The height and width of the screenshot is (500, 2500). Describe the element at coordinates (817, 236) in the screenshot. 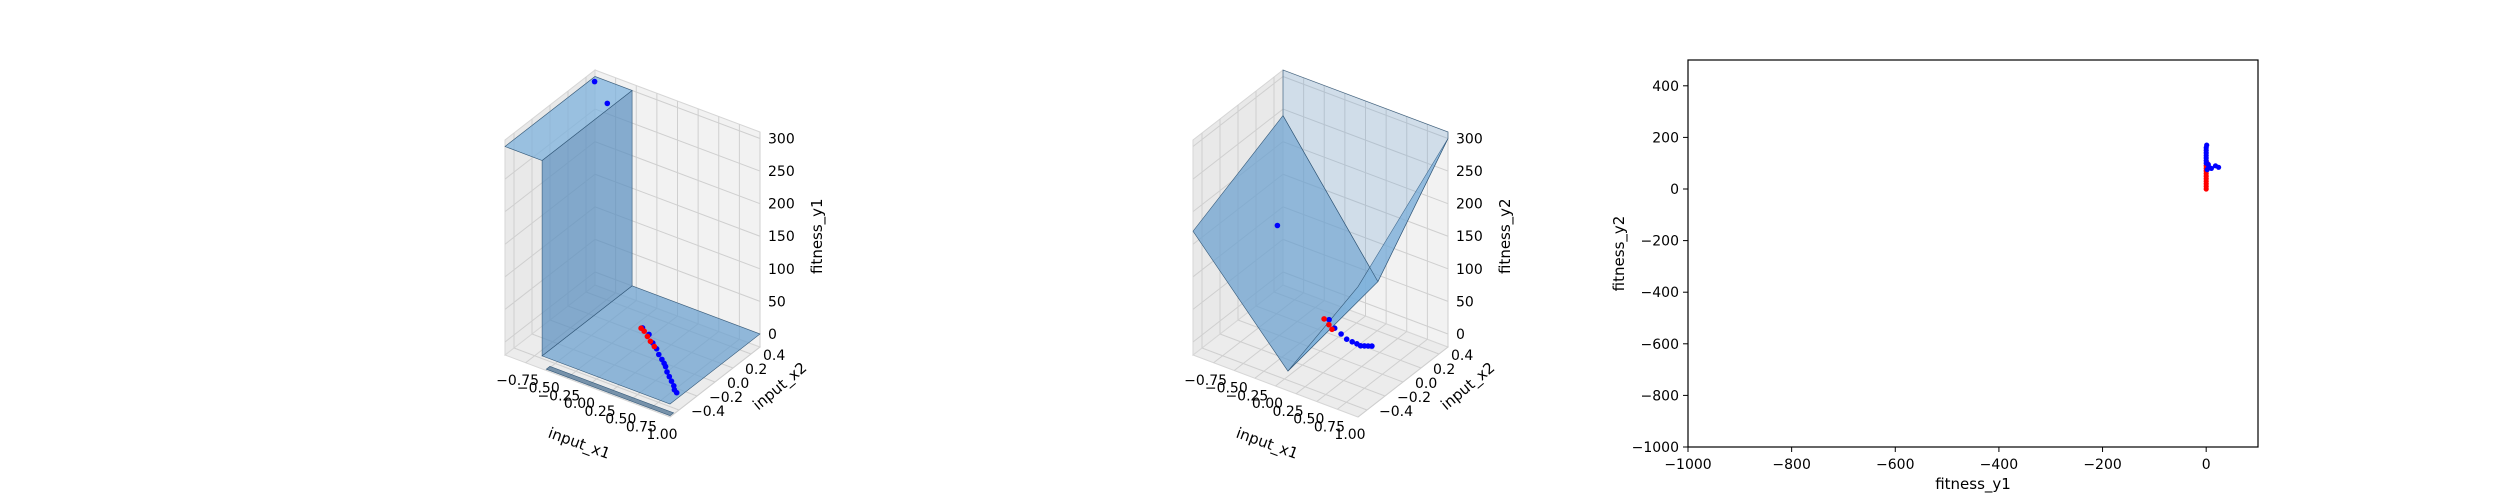

I see `z-axis-label: fitness_y1` at that location.